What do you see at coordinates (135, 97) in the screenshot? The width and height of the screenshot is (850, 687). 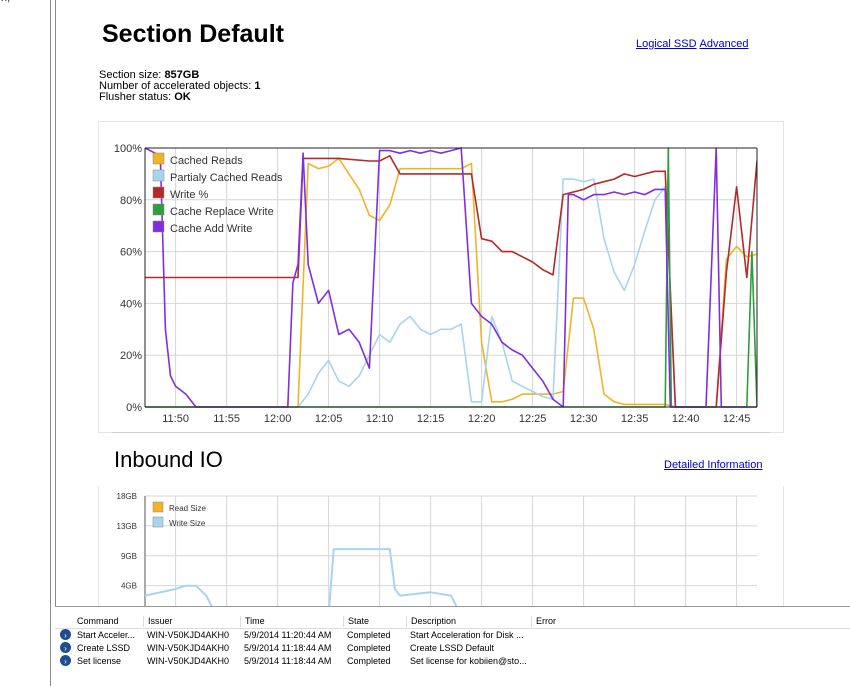 I see `flusher-label: Flusher status:` at bounding box center [135, 97].